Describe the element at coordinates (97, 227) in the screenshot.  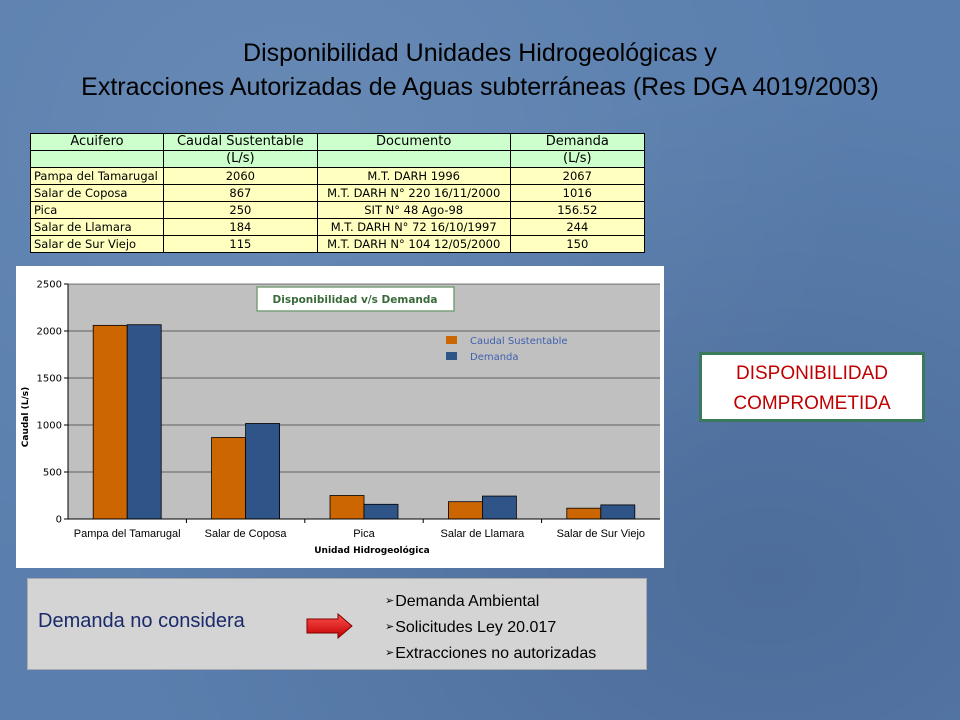
I see `cell-acuifero: Salar de Llamara` at that location.